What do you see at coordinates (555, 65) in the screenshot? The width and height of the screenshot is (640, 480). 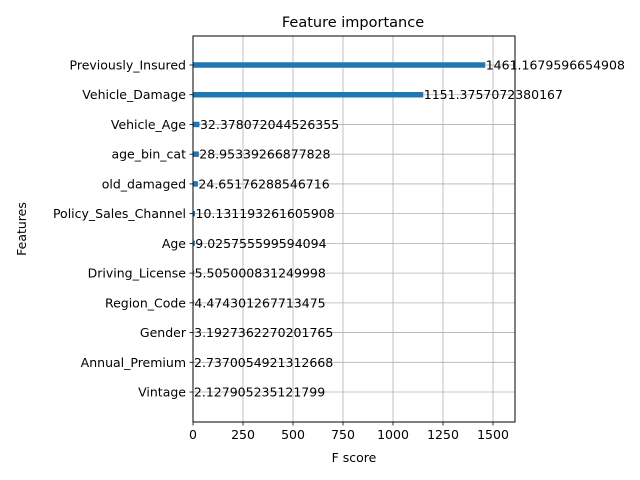 I see `value-label: 1461.1679596654908` at bounding box center [555, 65].